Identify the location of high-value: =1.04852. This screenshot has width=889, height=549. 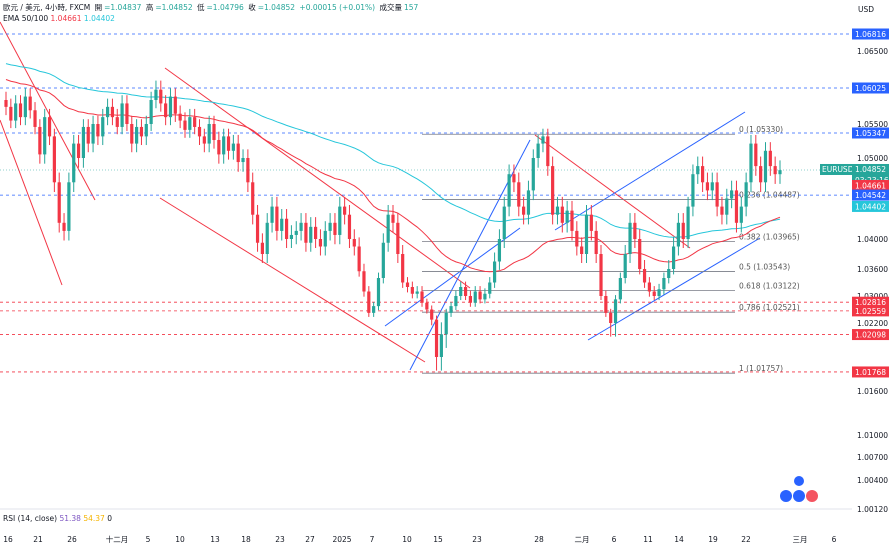
(174, 7).